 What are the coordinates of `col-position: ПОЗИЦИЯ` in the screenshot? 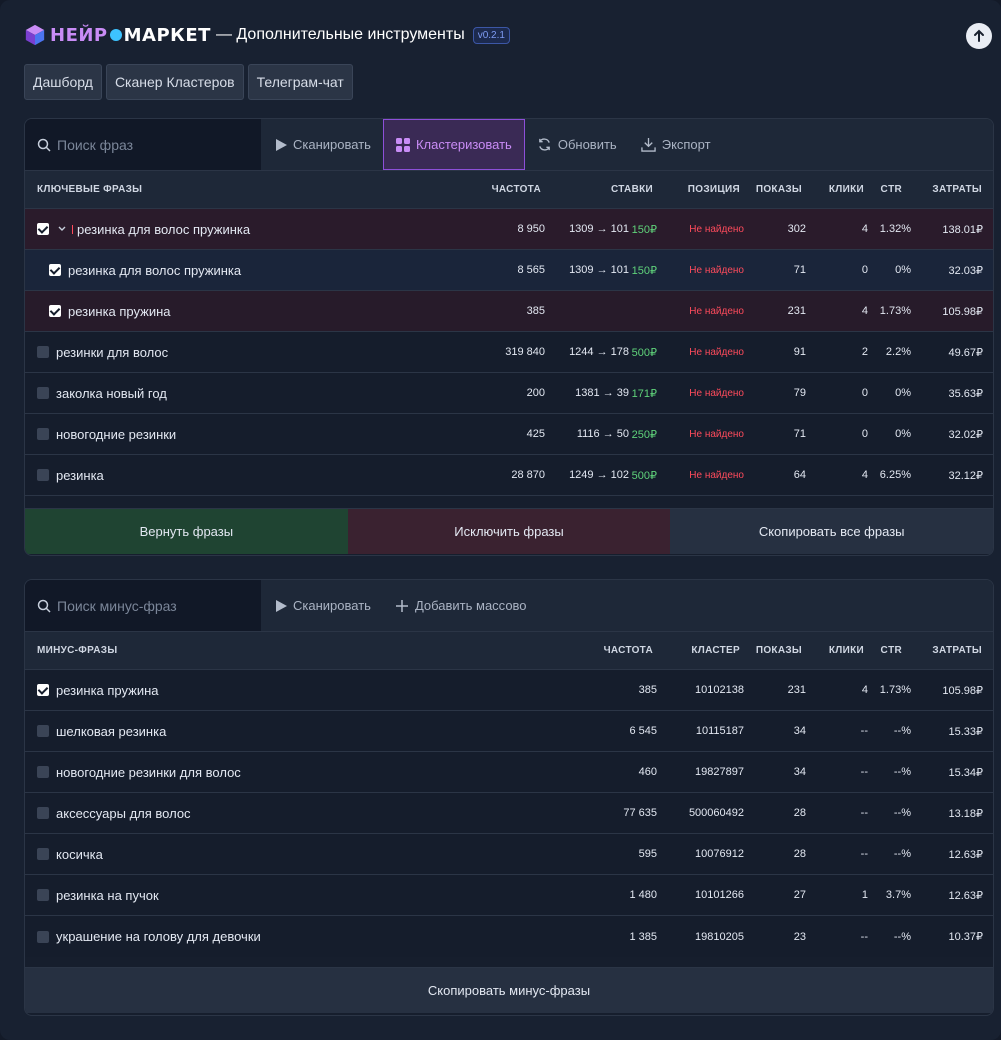 It's located at (713, 189).